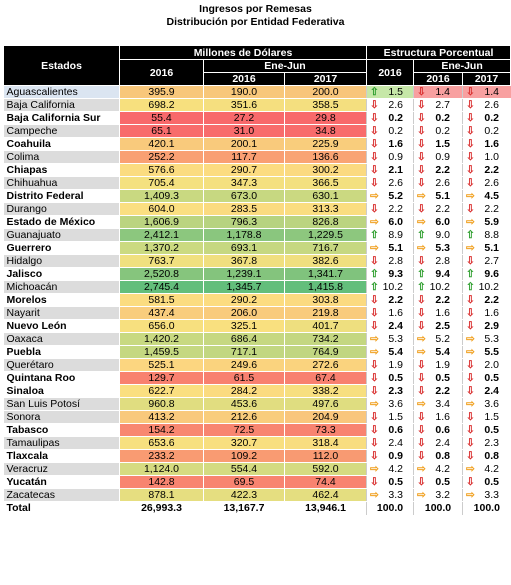 The image size is (511, 585). I want to click on percent-cell: ⇨ 5.3, so click(438, 248).